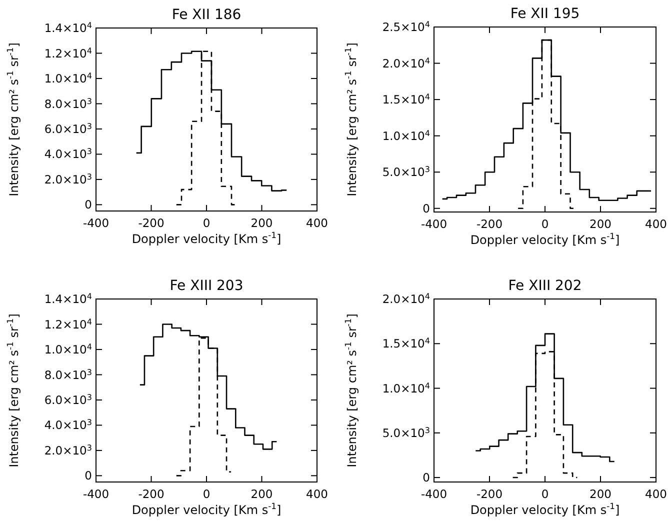 The width and height of the screenshot is (670, 531). I want to click on chart-title: Fe XIII 202, so click(545, 286).